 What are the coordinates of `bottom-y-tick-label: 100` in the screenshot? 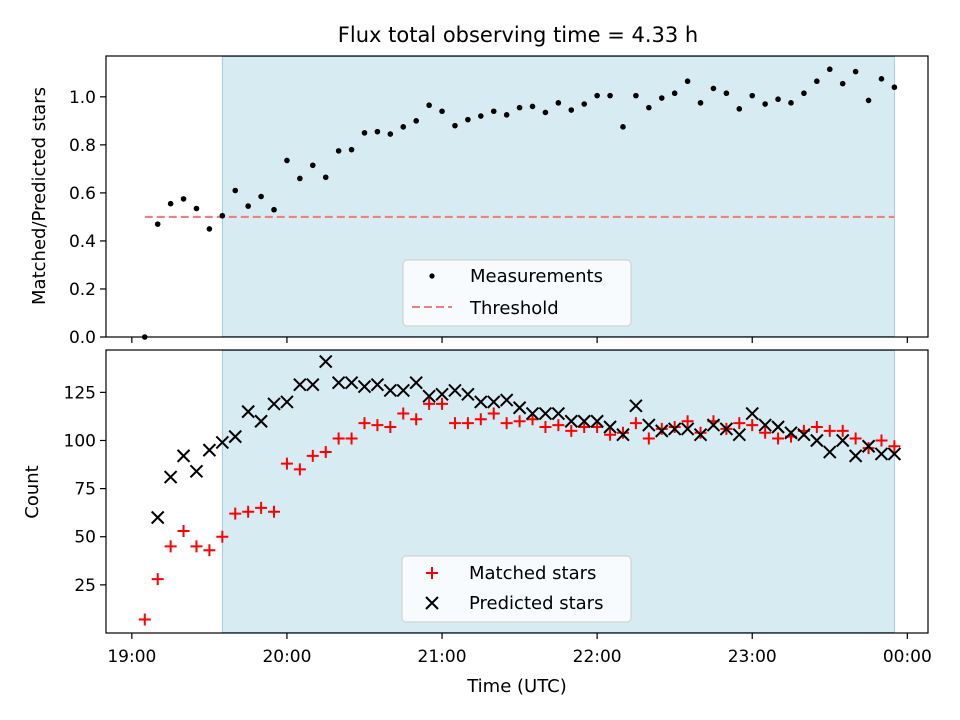 It's located at (80, 441).